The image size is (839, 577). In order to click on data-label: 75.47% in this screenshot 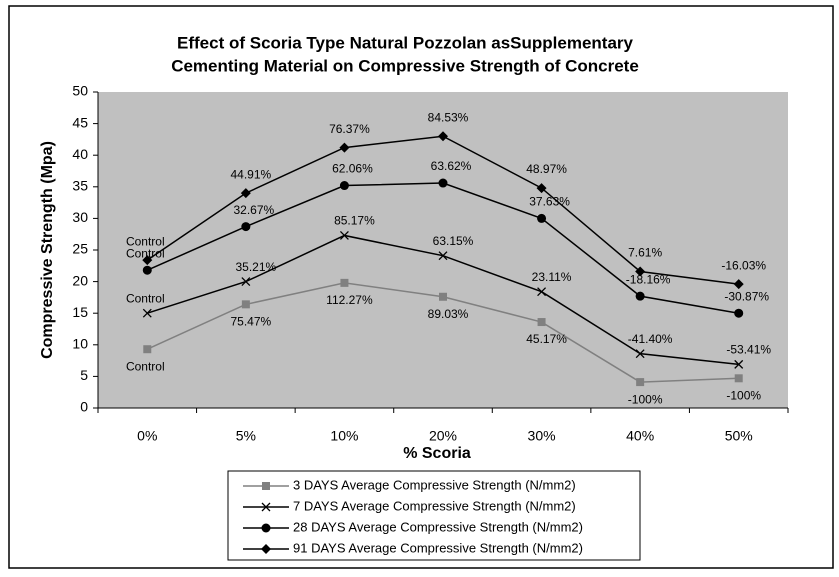, I will do `click(251, 322)`.